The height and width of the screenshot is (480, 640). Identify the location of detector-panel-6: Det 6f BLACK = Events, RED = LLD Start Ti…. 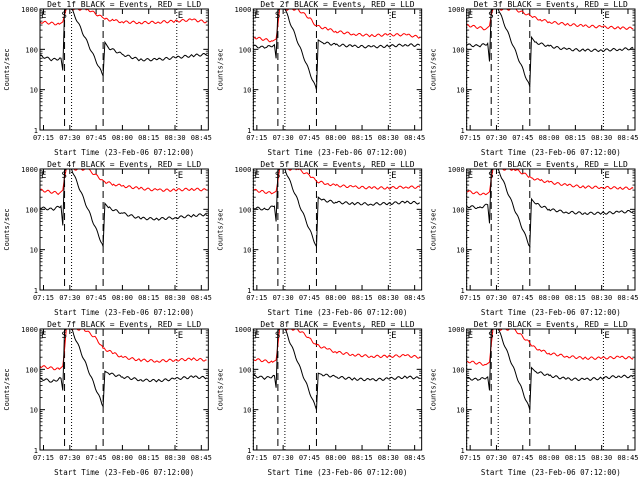
(534, 238).